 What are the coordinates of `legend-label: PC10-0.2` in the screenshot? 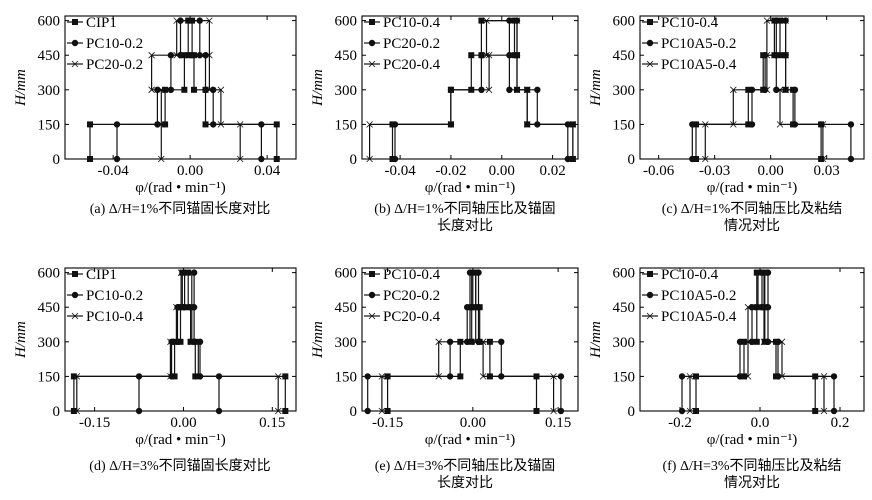 It's located at (114, 296).